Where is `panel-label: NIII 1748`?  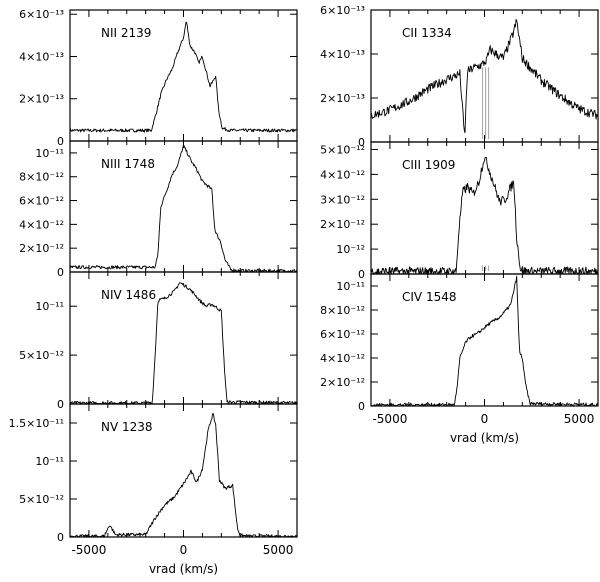 panel-label: NIII 1748 is located at coordinates (128, 164).